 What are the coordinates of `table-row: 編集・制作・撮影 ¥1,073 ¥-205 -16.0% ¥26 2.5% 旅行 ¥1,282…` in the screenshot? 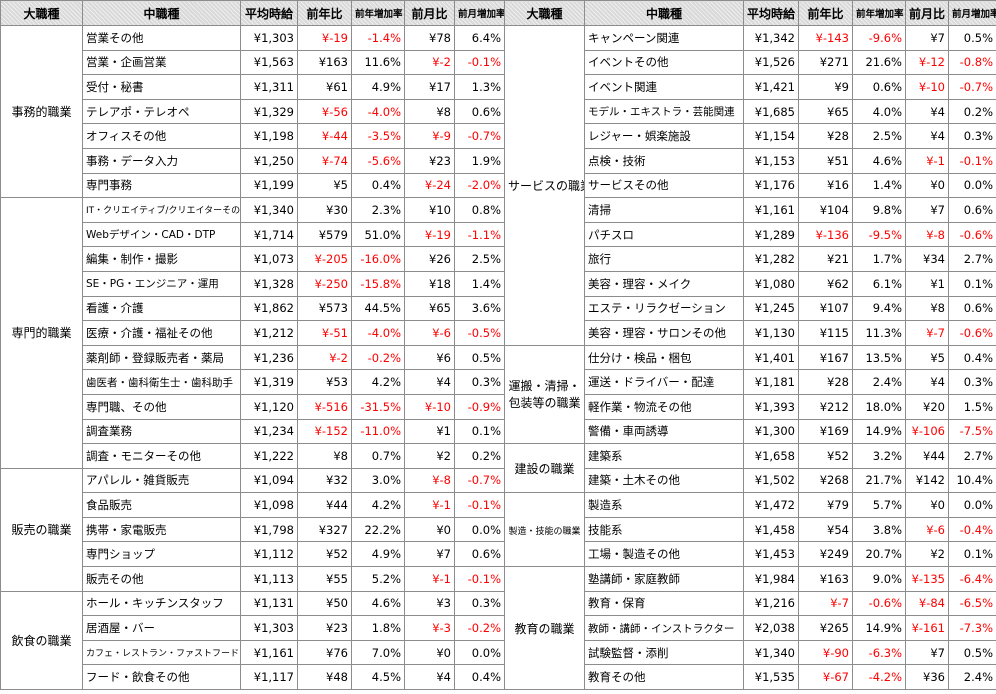 It's located at (498, 259).